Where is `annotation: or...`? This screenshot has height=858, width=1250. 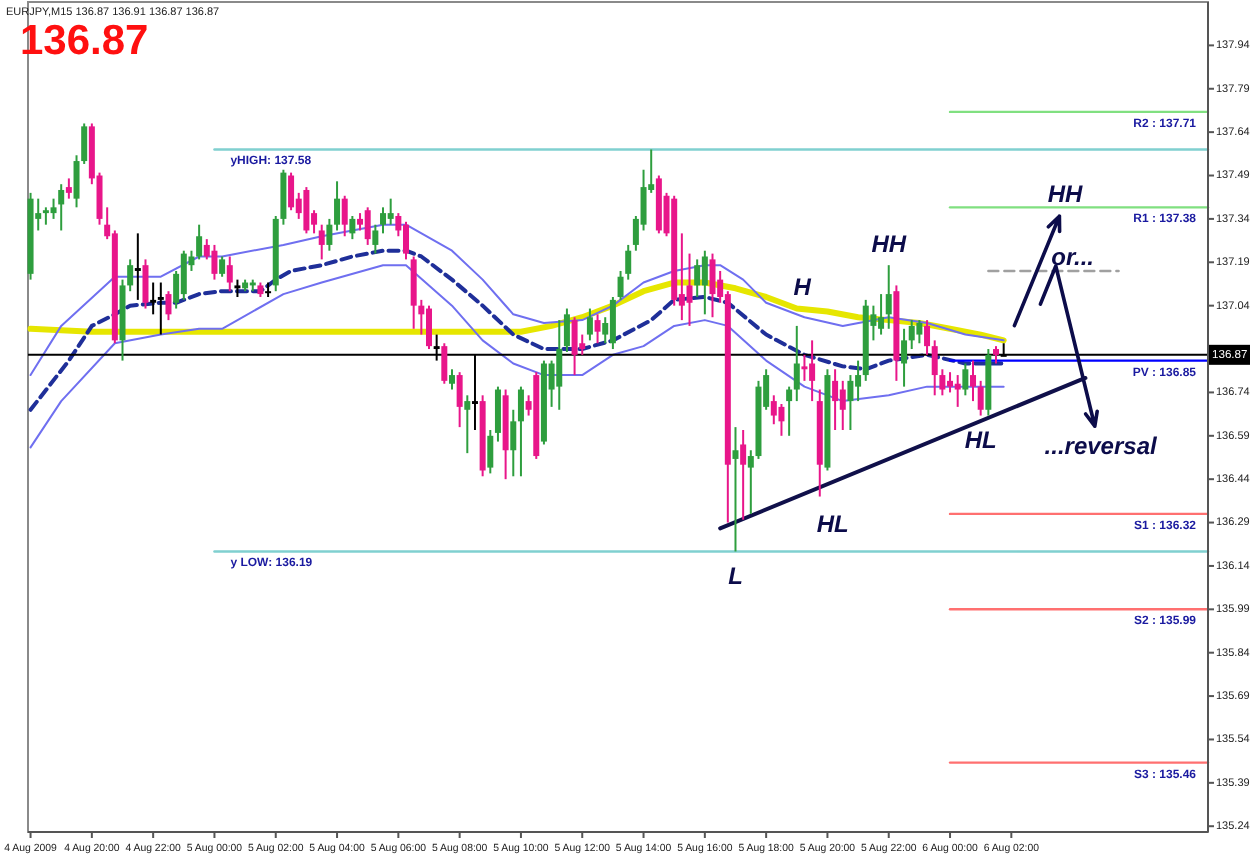 annotation: or... is located at coordinates (1072, 257).